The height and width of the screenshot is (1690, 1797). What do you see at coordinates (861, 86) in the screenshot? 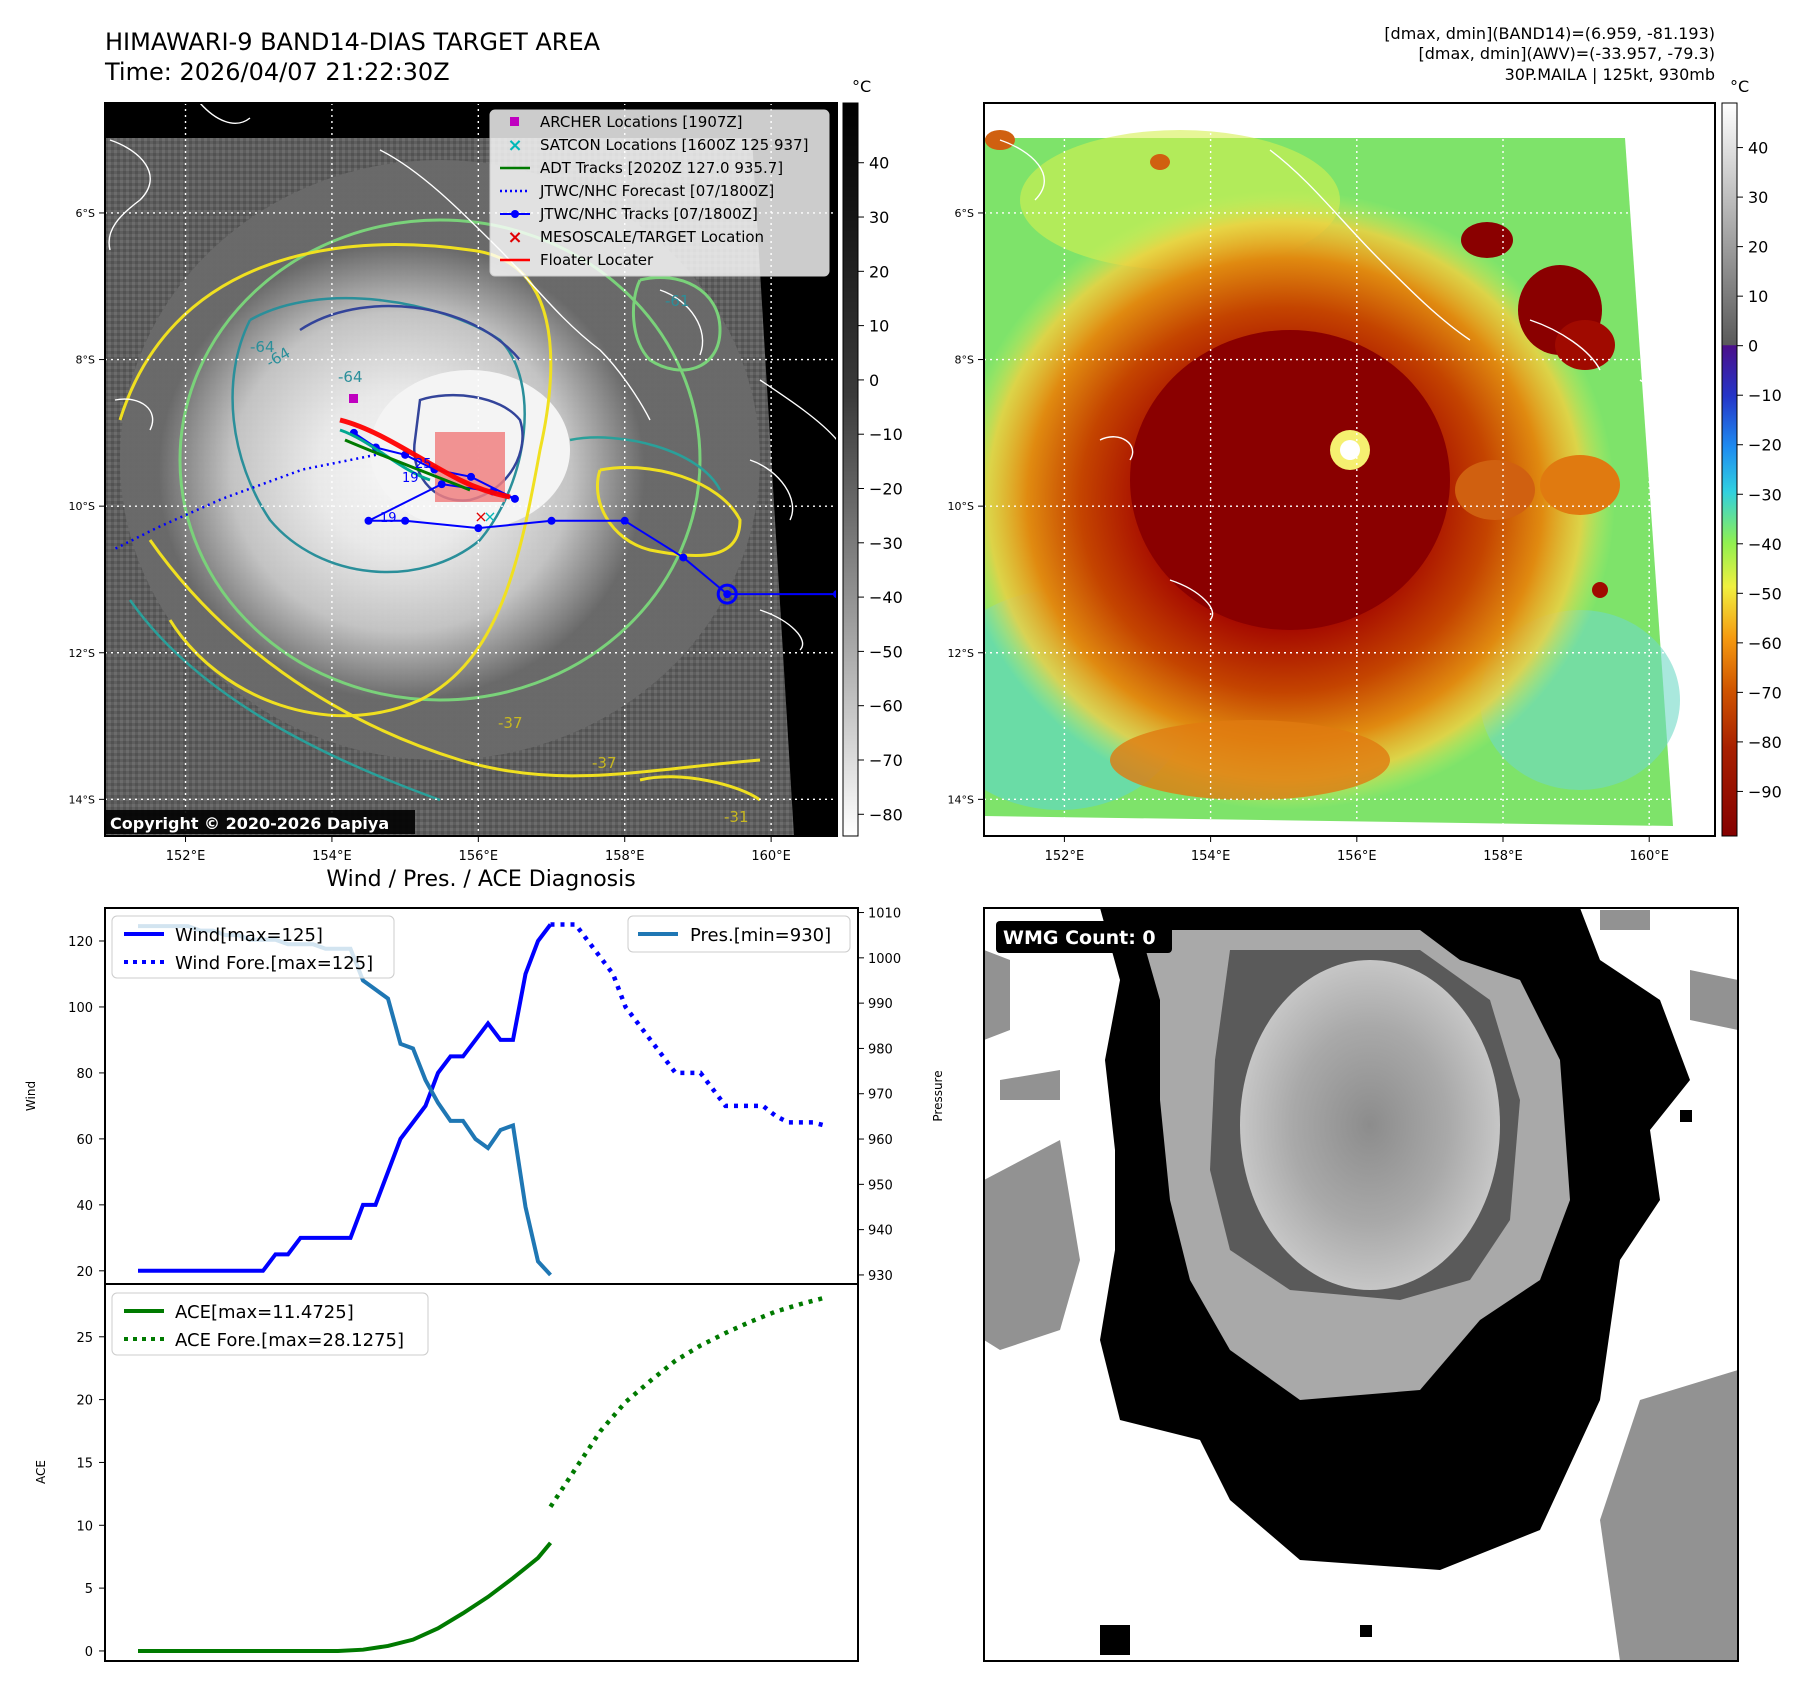
I see `ir-colorbar-unit: °C` at bounding box center [861, 86].